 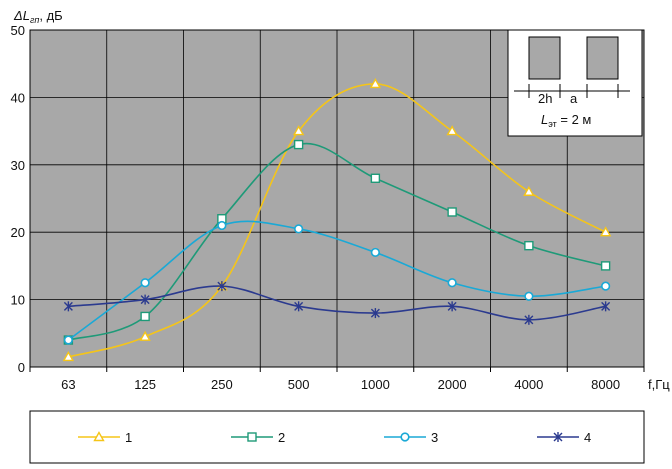 I want to click on y-tick-label-2: 20, so click(x=18, y=232).